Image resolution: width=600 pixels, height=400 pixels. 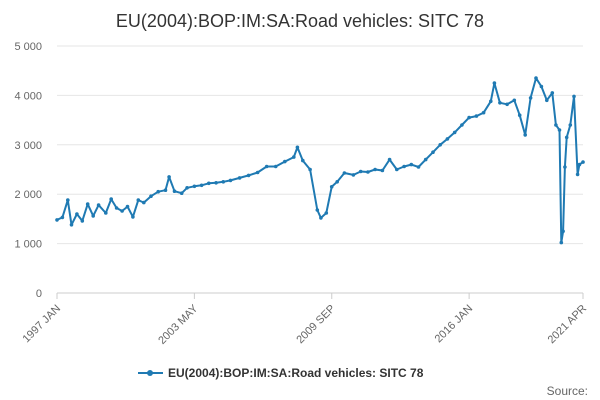 What do you see at coordinates (568, 325) in the screenshot?
I see `x-tick-label: 2021 APR` at bounding box center [568, 325].